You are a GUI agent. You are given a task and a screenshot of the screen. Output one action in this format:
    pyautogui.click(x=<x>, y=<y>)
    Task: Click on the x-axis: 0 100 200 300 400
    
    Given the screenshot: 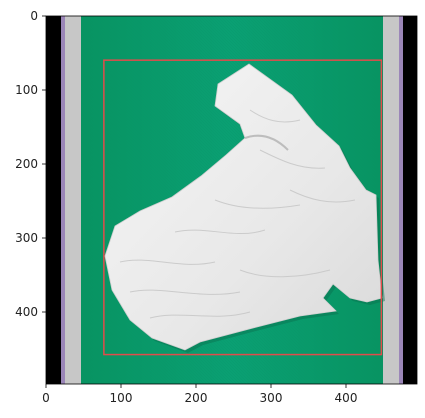 What is the action you would take?
    pyautogui.click(x=199, y=394)
    